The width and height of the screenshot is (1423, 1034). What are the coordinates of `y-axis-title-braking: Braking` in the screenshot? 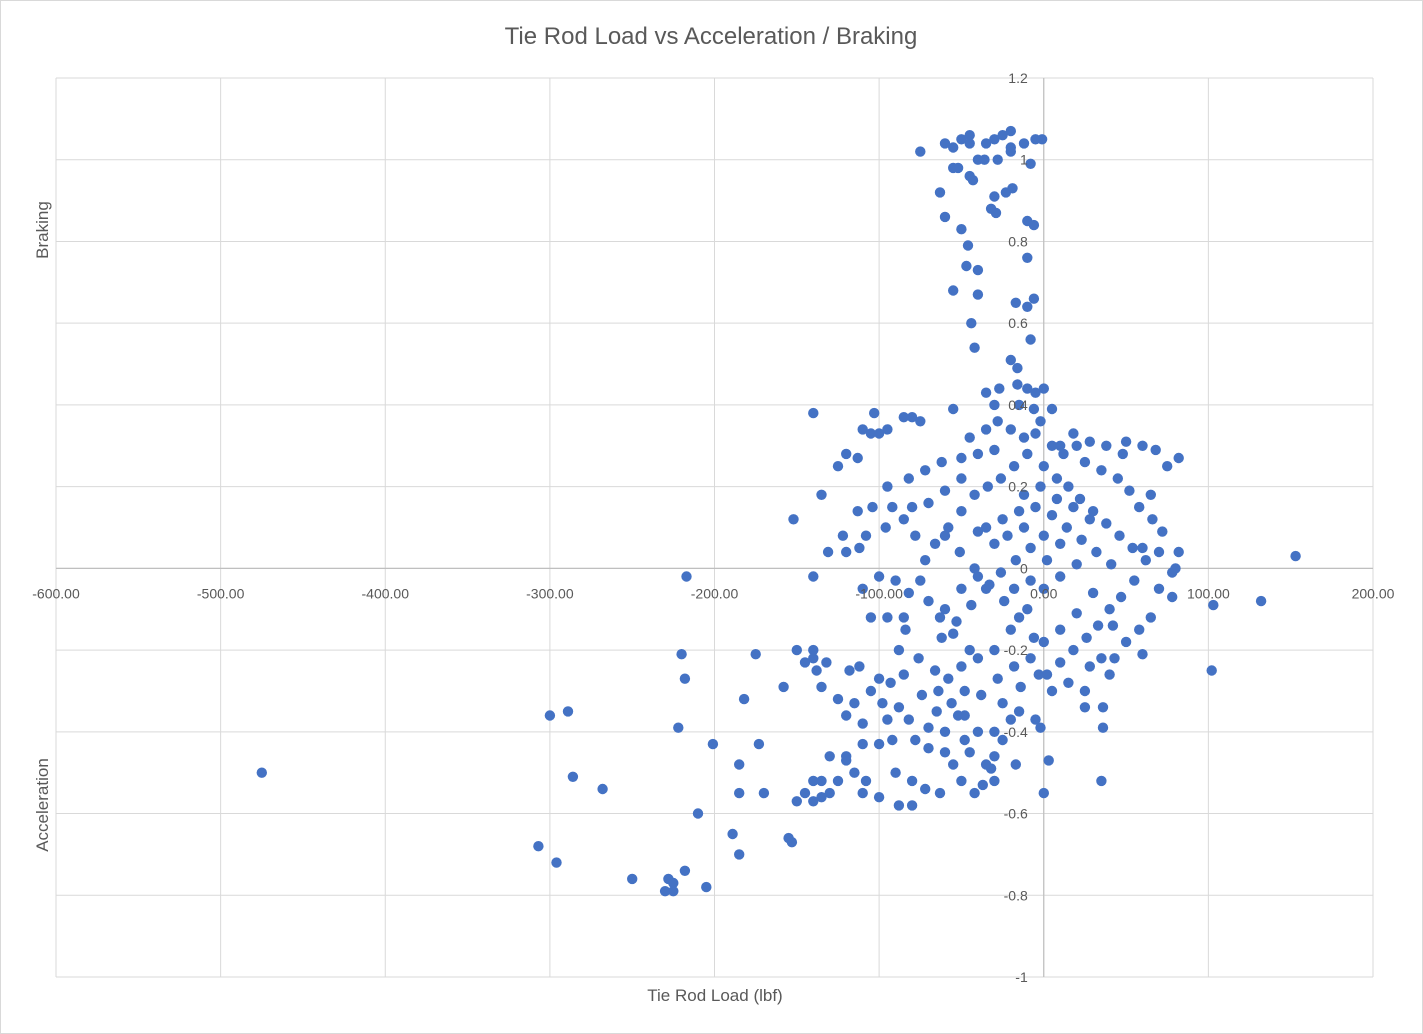 It's located at (42, 230).